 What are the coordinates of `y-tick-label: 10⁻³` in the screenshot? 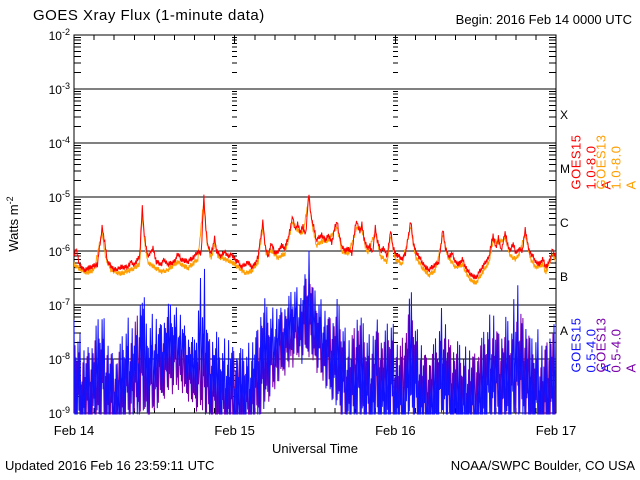 It's located at (59, 89).